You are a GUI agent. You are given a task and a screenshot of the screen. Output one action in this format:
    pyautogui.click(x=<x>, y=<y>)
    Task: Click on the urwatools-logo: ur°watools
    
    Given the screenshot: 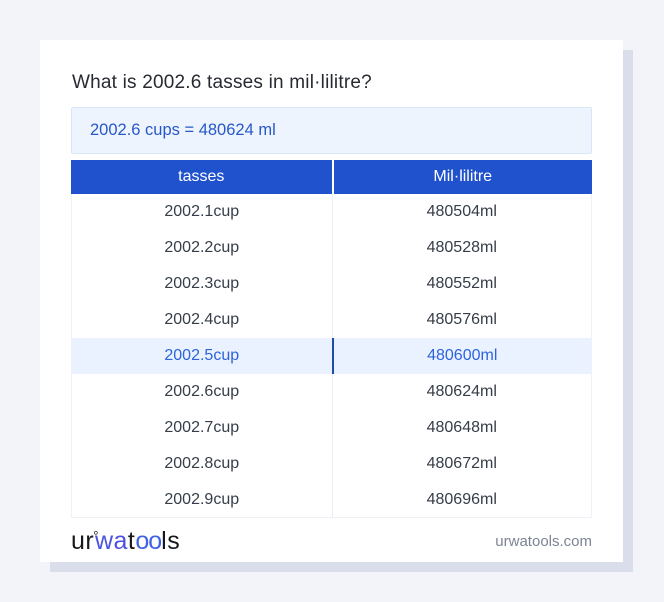 What is the action you would take?
    pyautogui.click(x=126, y=540)
    